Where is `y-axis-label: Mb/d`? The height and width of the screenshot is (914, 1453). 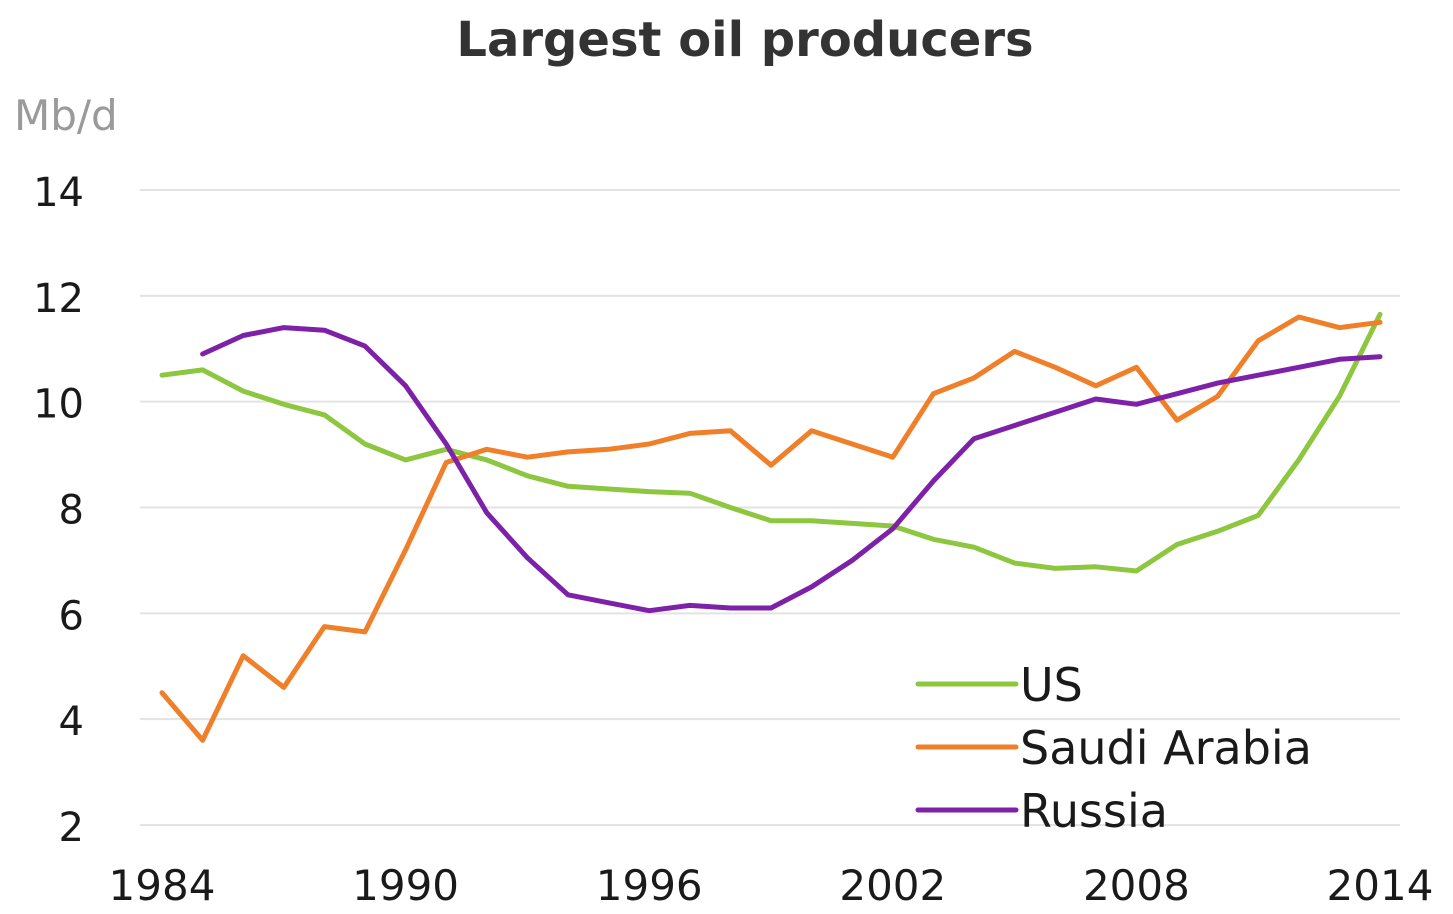
y-axis-label: Mb/d is located at coordinates (66, 115).